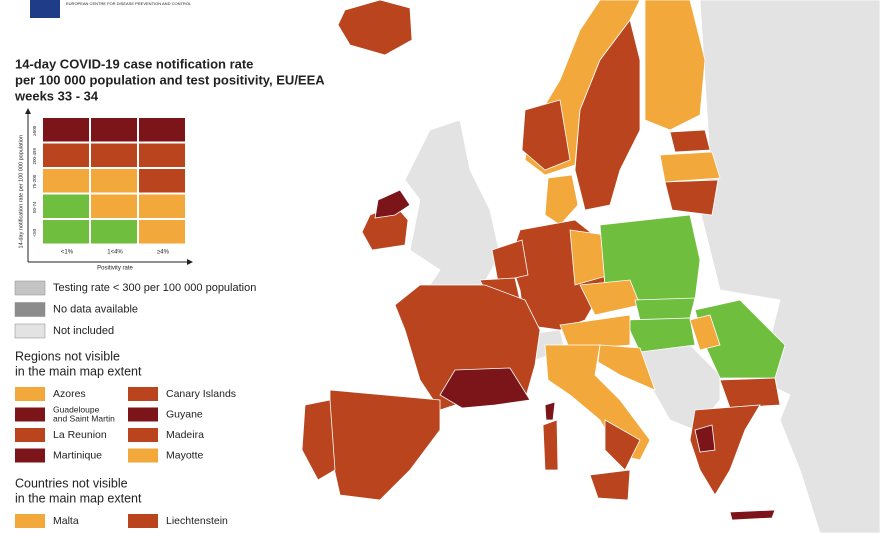 Image resolution: width=880 pixels, height=533 pixels. Describe the element at coordinates (690, 167) in the screenshot. I see `latvia` at that location.